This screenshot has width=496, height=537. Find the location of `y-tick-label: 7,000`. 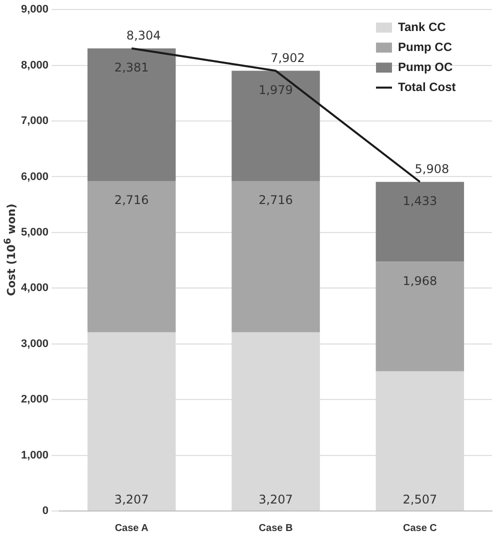

y-tick-label: 7,000 is located at coordinates (34, 121).